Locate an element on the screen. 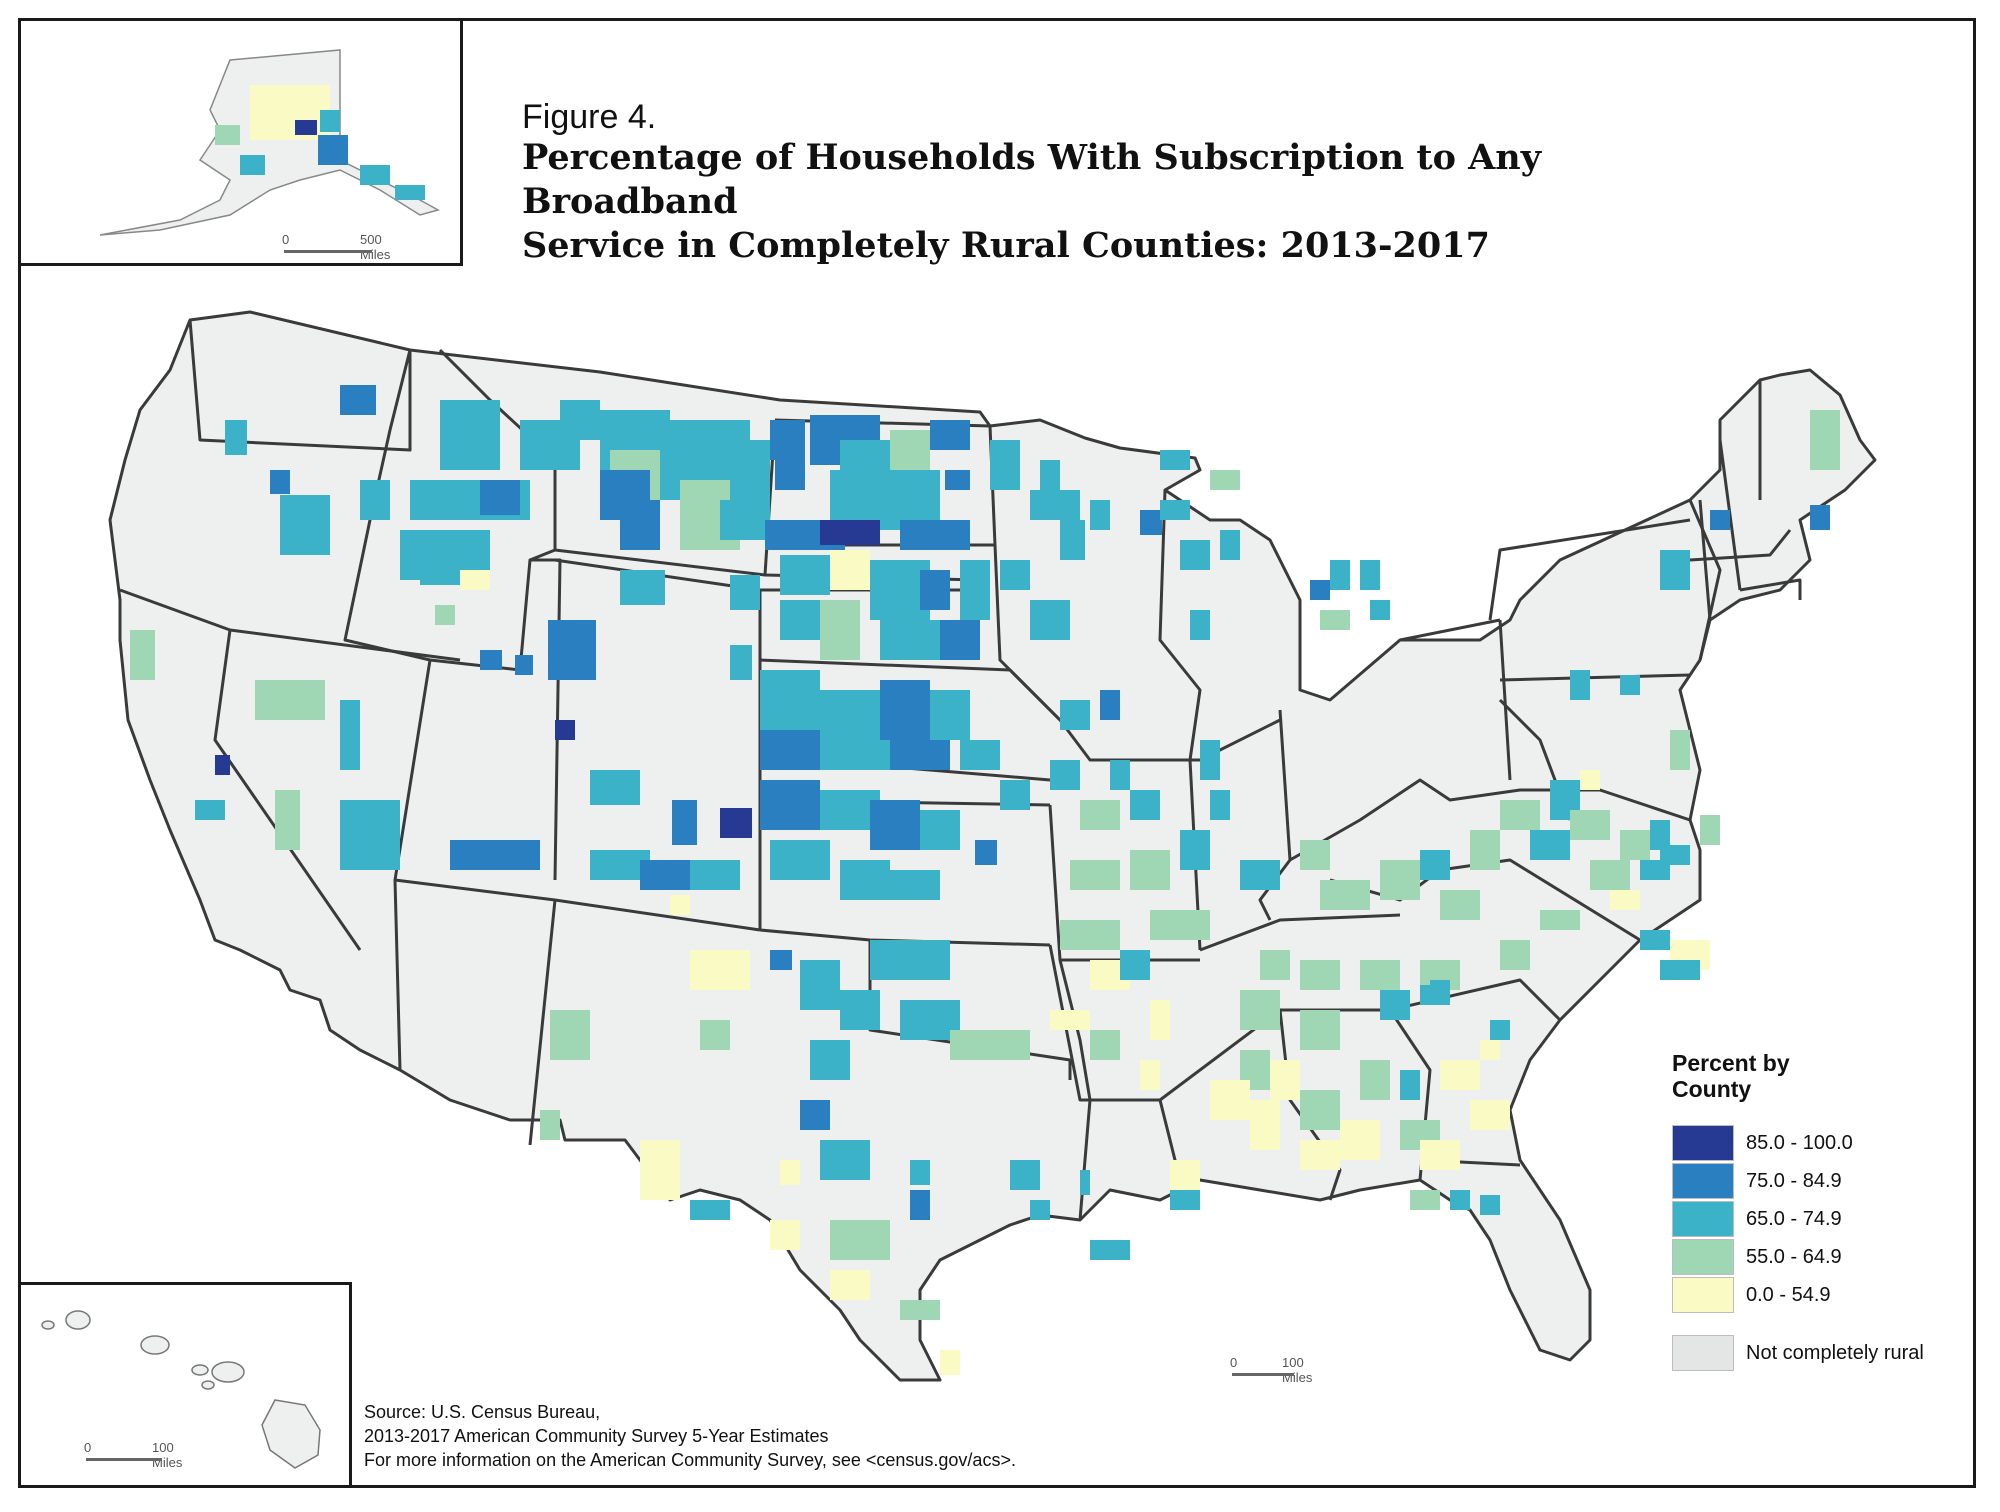 The width and height of the screenshot is (2000, 1512). legend-item: 0.0 - 54.9 is located at coordinates (1822, 1295).